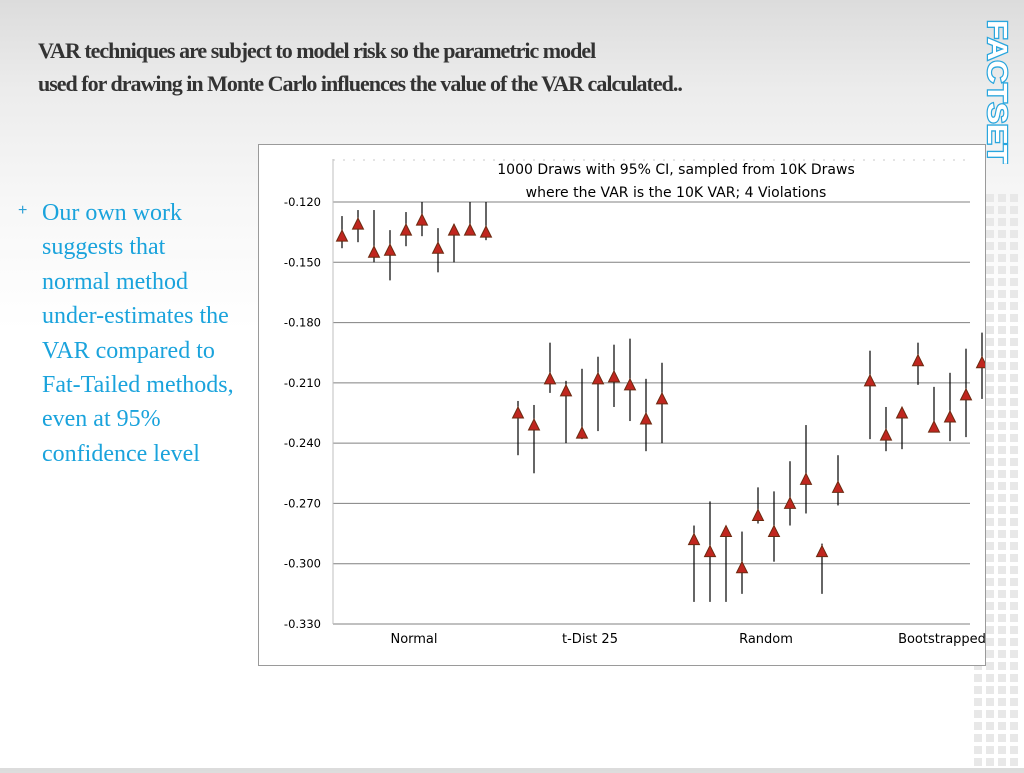 The width and height of the screenshot is (1024, 773). Describe the element at coordinates (766, 639) in the screenshot. I see `category-label: Random` at that location.